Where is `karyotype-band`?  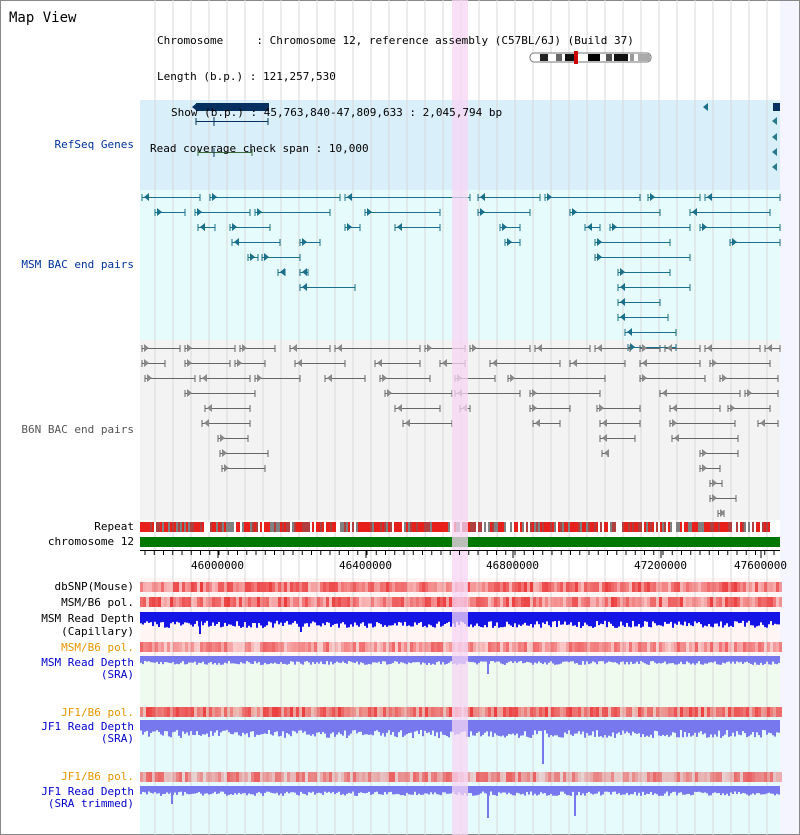
karyotype-band is located at coordinates (644, 57).